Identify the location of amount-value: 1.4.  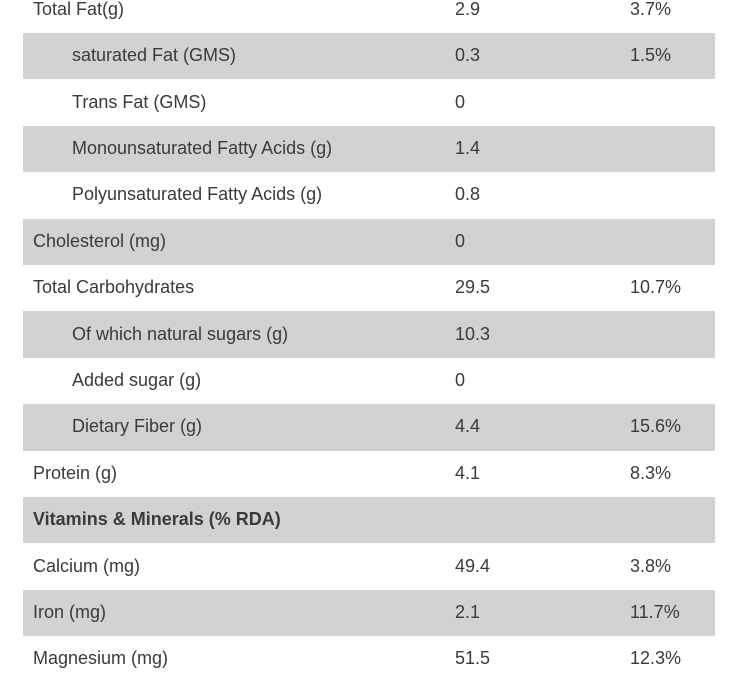
(468, 148).